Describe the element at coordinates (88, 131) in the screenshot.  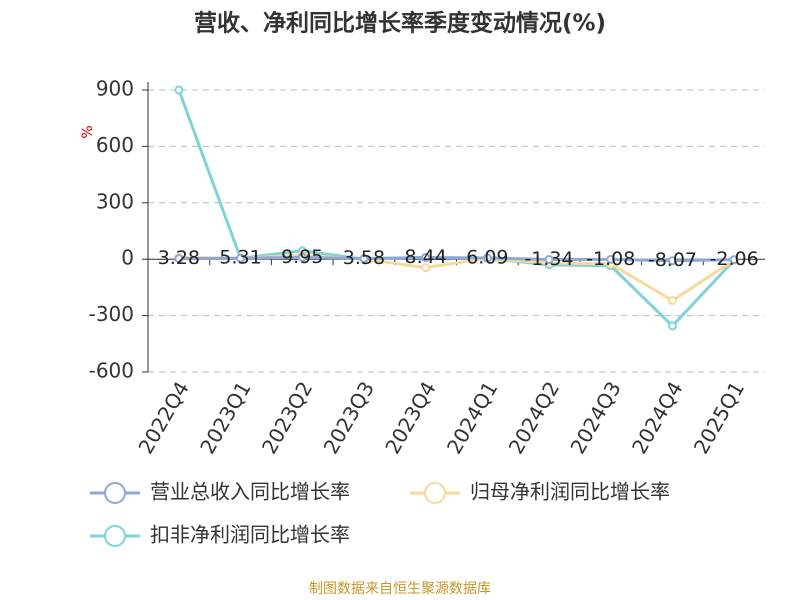
I see `y-axis-label: %` at that location.